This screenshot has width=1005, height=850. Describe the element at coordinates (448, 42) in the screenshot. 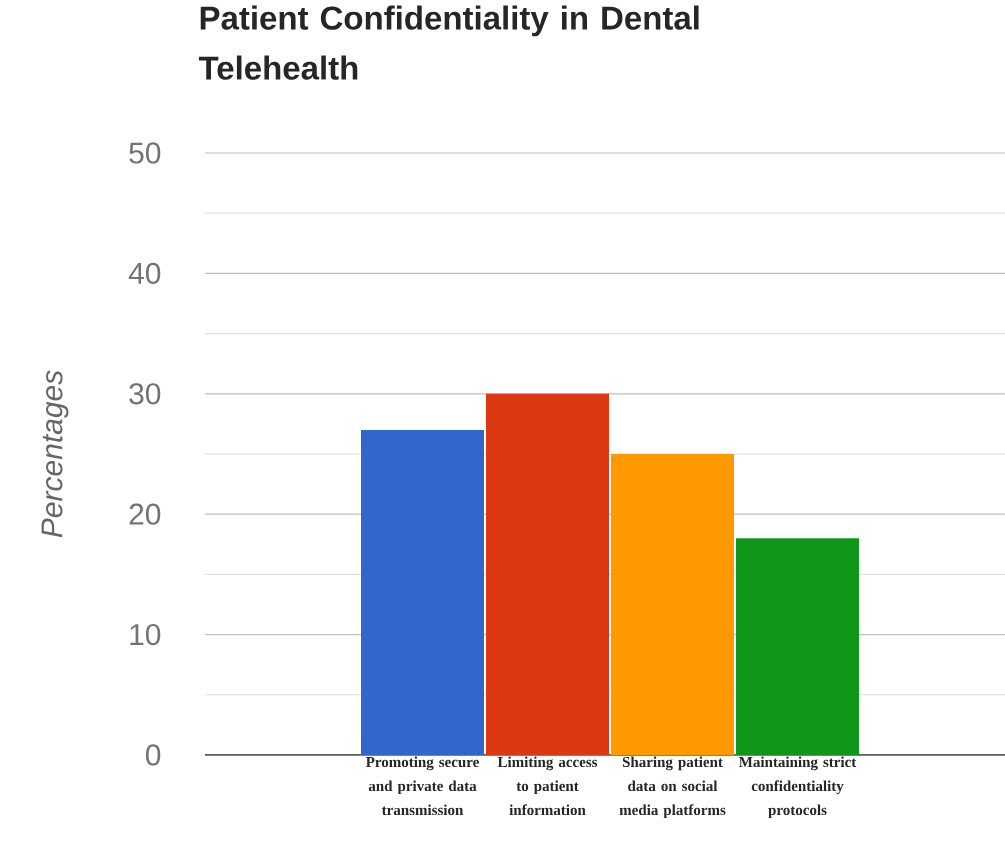

I see `chart-title: Patient Confidentiality in Dental Telehealth` at that location.